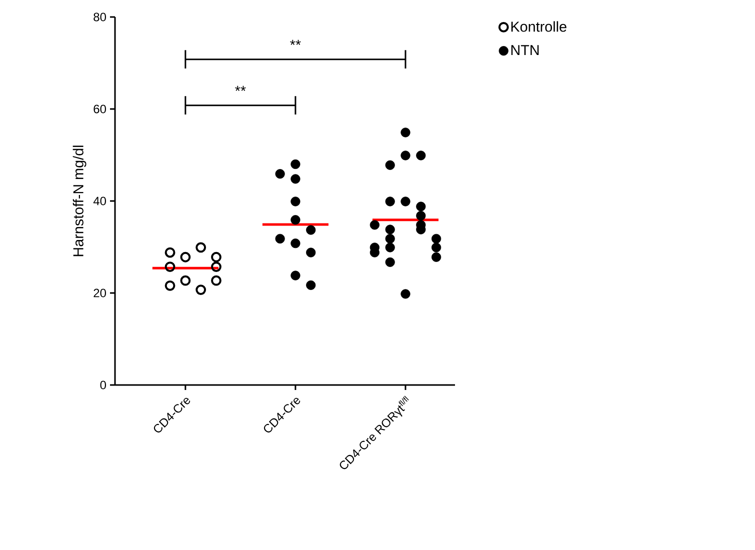  Describe the element at coordinates (100, 17) in the screenshot. I see `y-tick-label: 80` at that location.